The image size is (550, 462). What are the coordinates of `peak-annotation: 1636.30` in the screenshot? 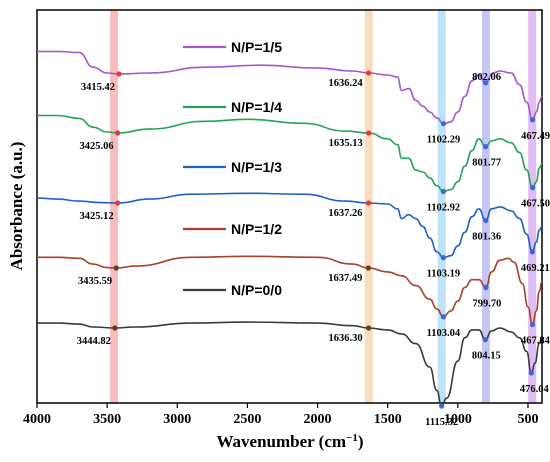 It's located at (345, 338).